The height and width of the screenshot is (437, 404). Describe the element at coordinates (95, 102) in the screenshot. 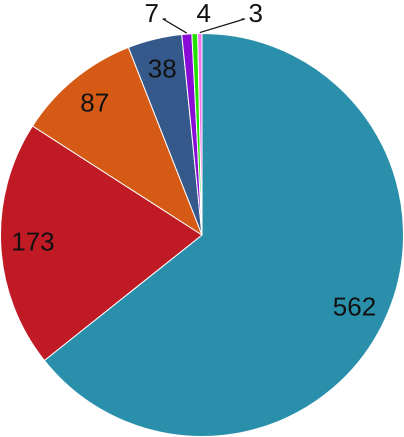

I see `data-label: 87` at that location.